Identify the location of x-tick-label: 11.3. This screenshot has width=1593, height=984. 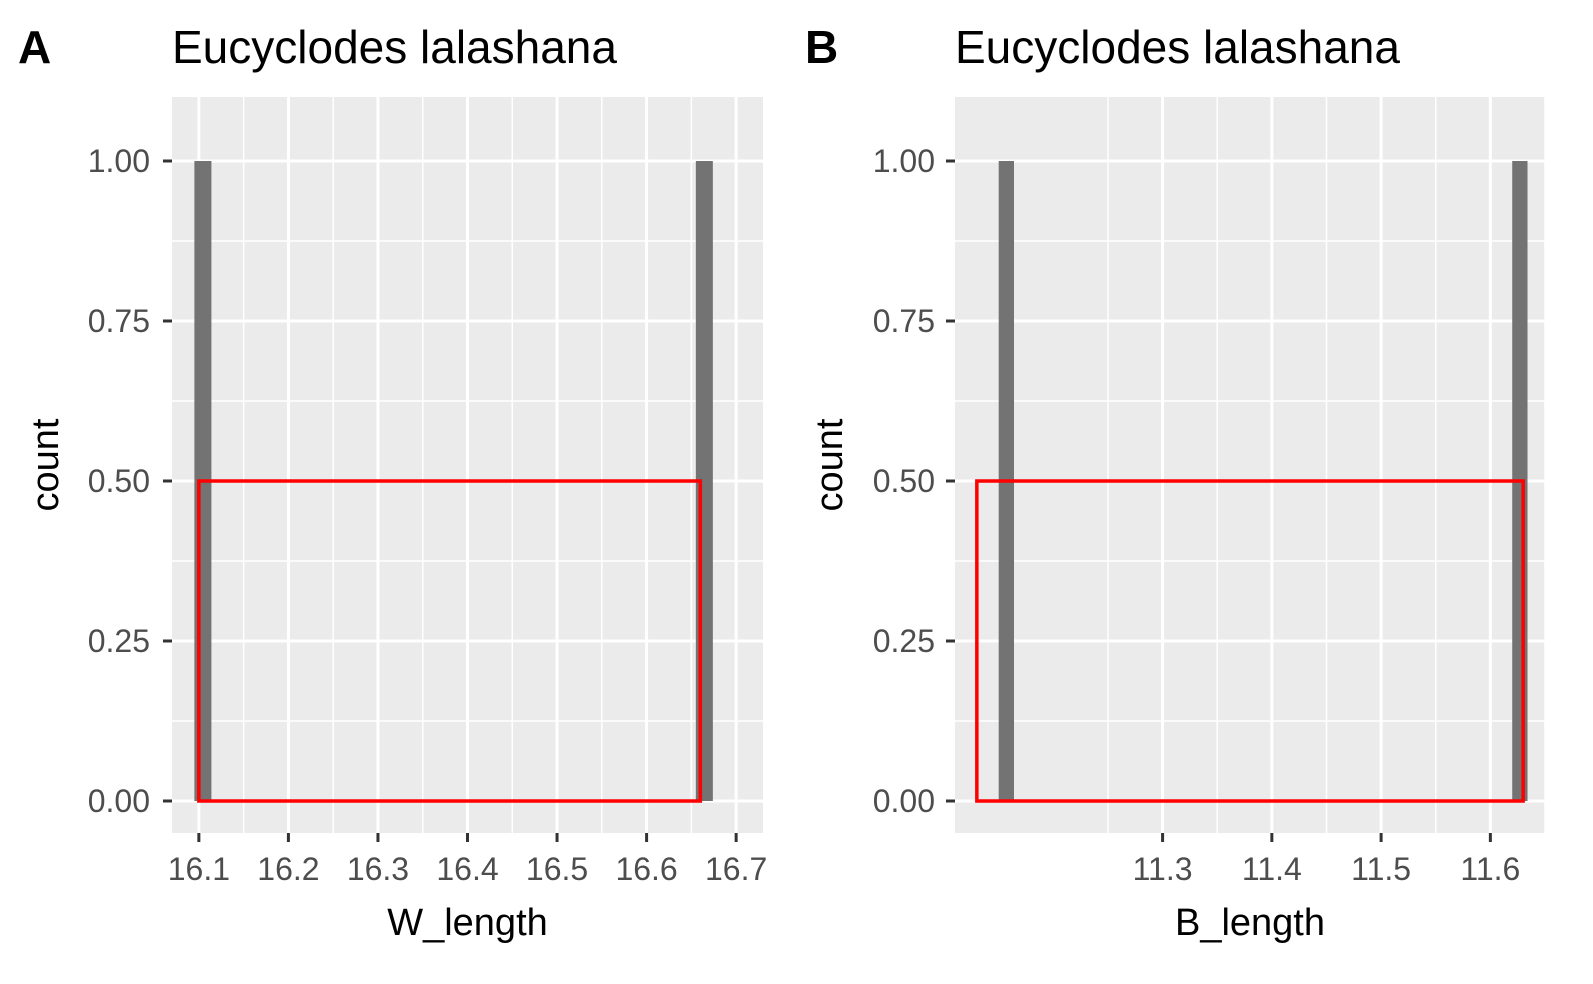
(1163, 869).